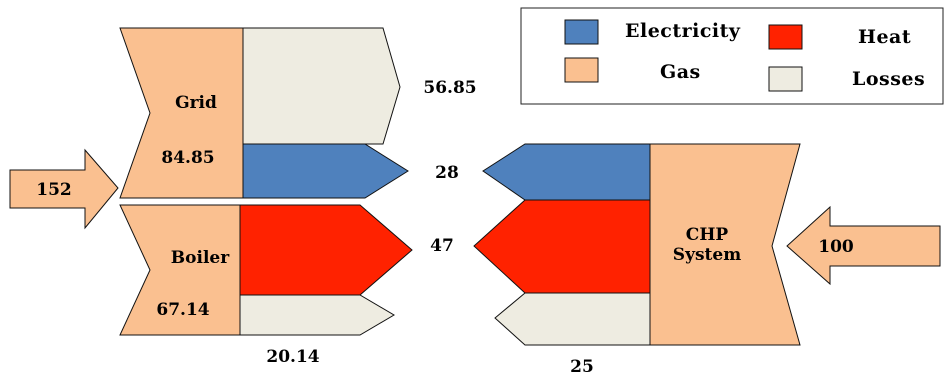 This screenshot has height=381, width=948. I want to click on legend-label-gas: Gas, so click(680, 72).